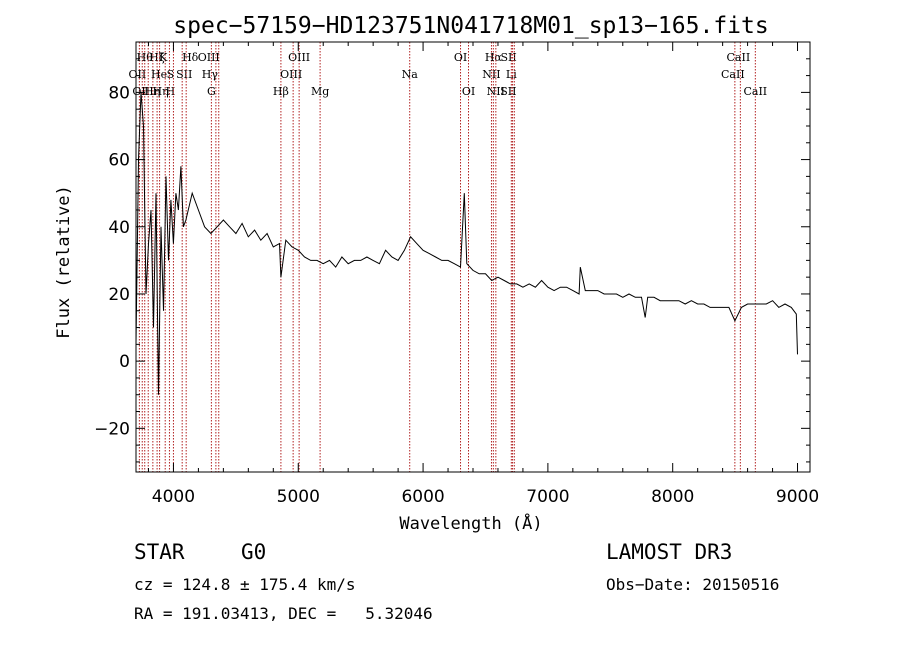 This screenshot has height=649, width=900. What do you see at coordinates (160, 91) in the screenshot?
I see `line-label-6: Hη` at bounding box center [160, 91].